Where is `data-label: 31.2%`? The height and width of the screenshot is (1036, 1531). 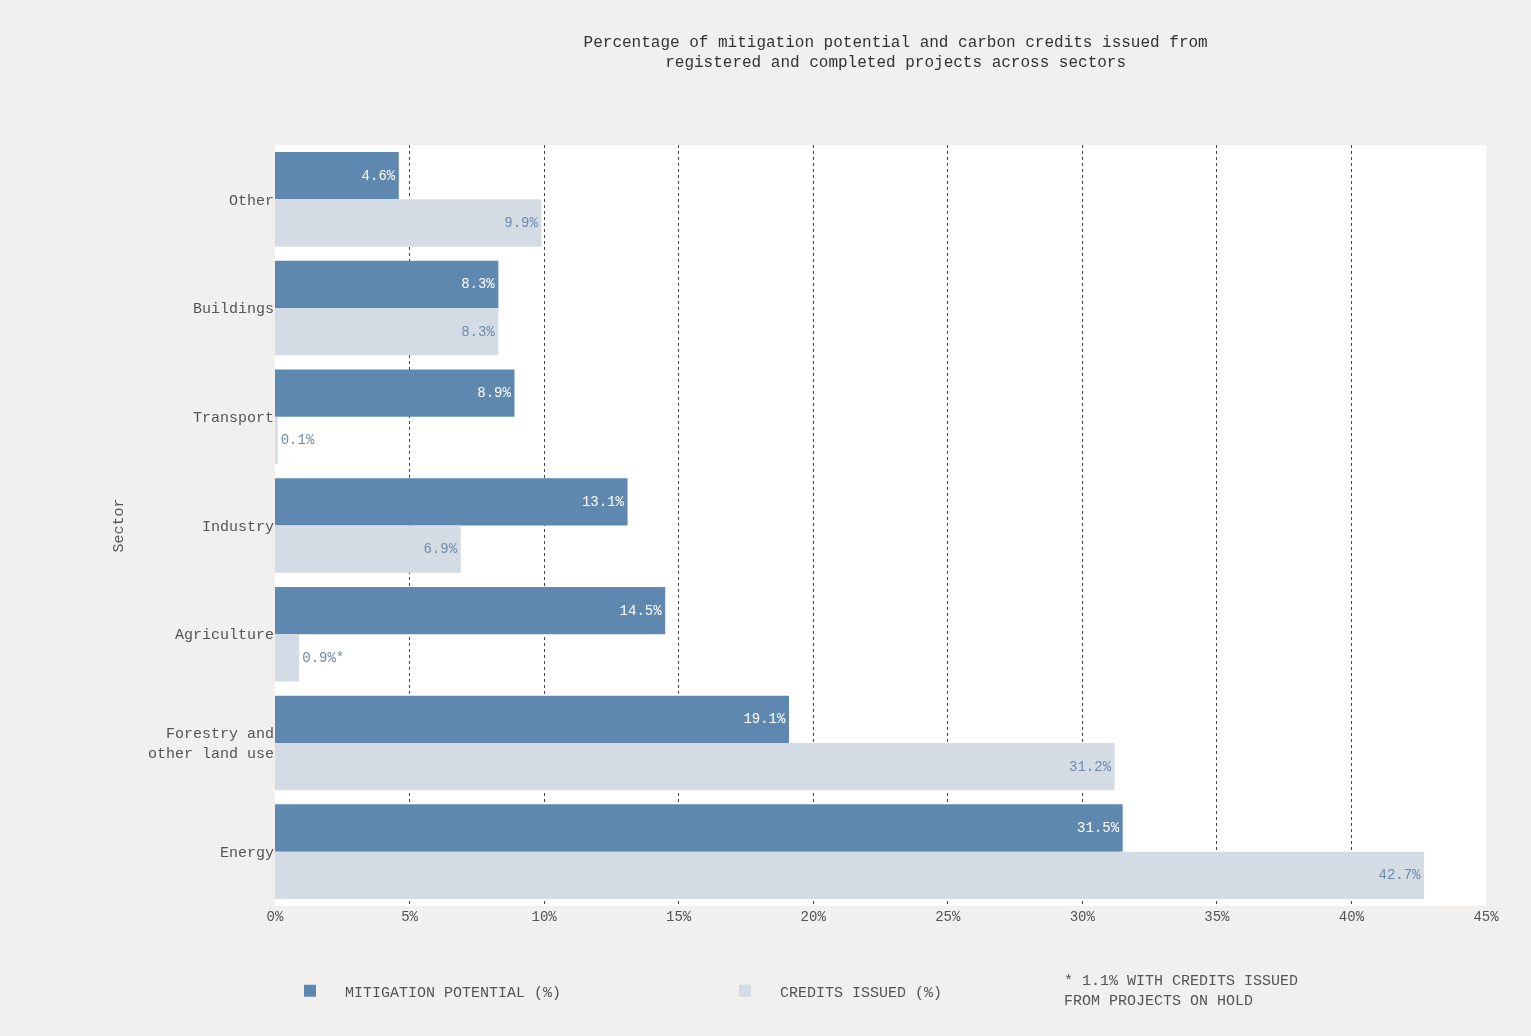 data-label: 31.2% is located at coordinates (1090, 766).